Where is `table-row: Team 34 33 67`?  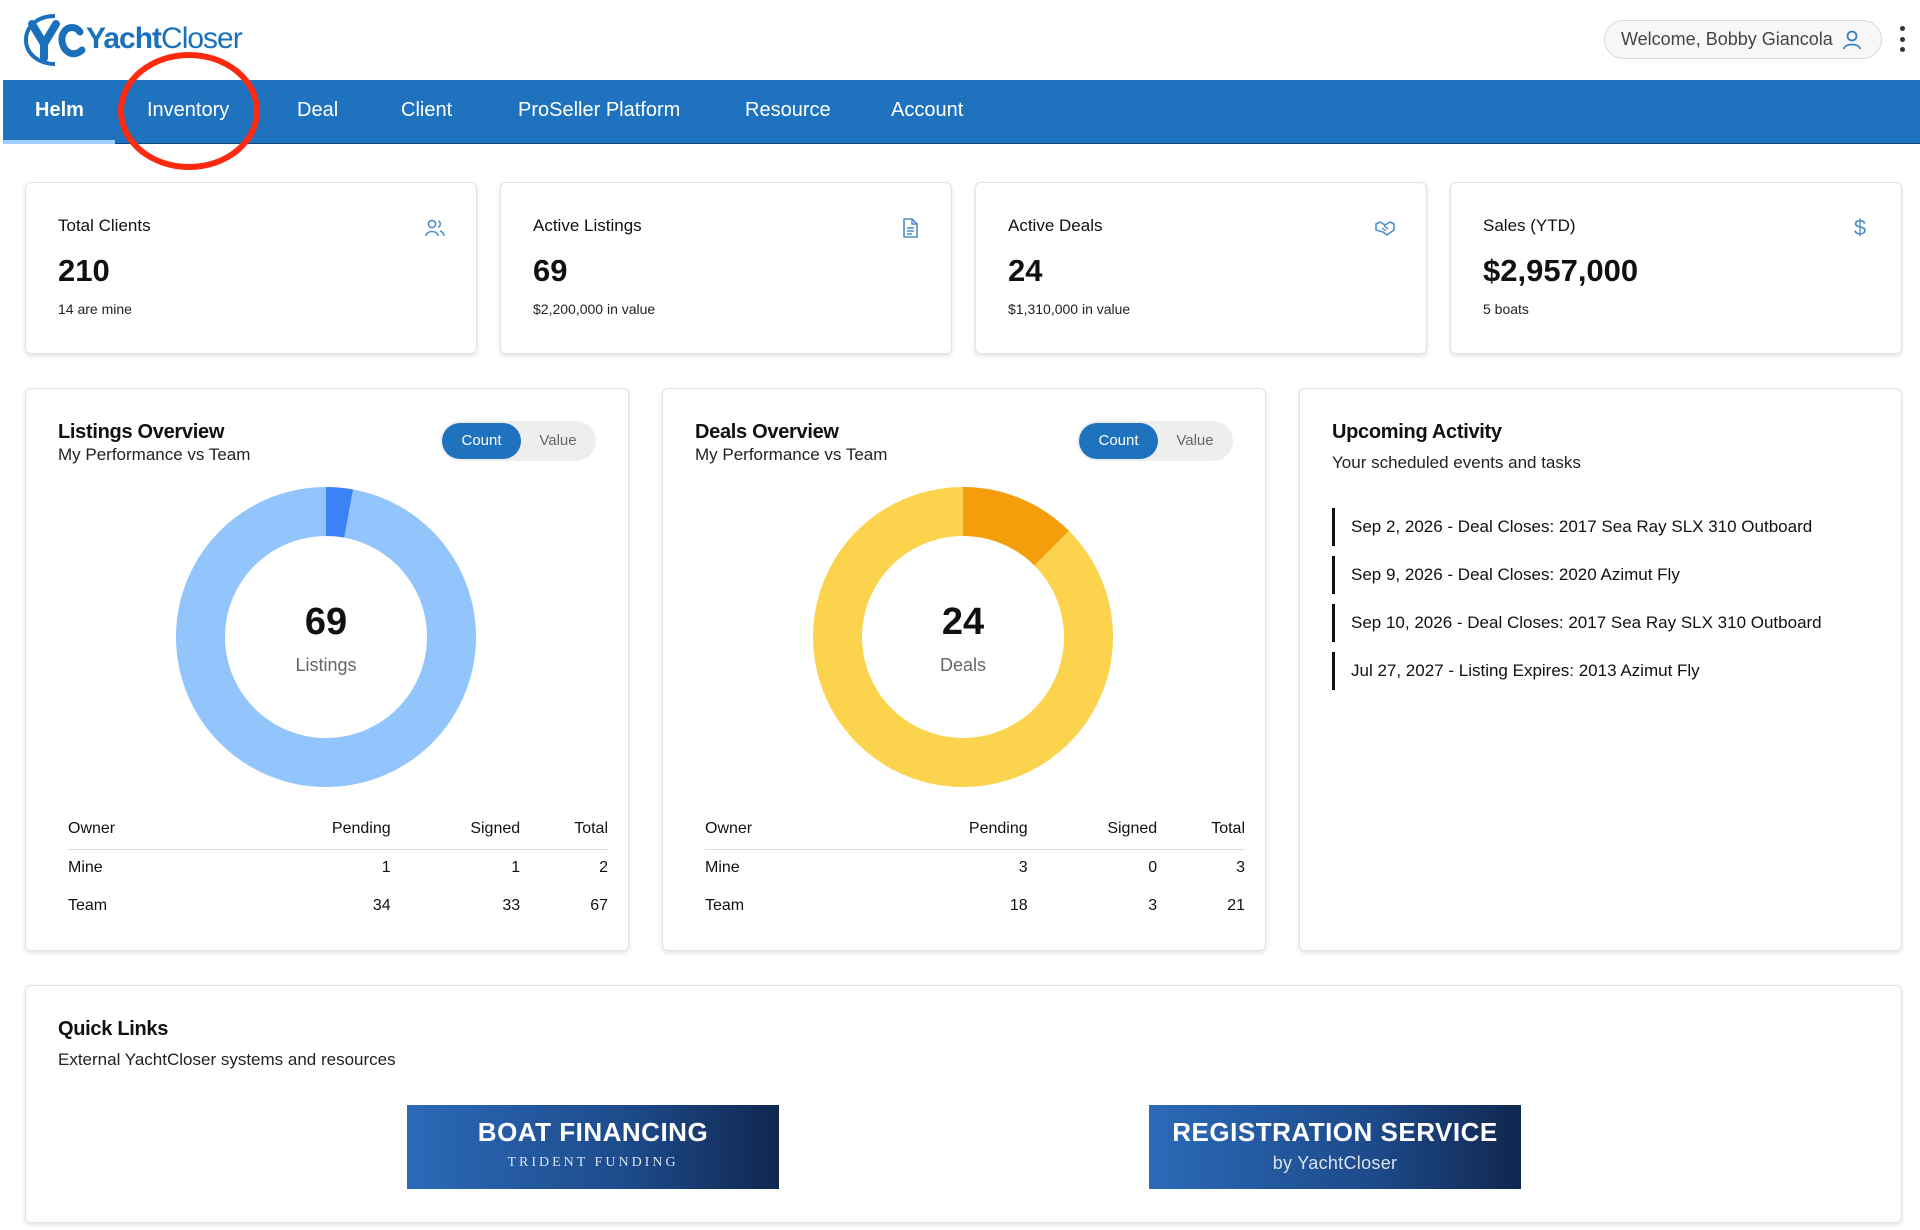
table-row: Team 34 33 67 is located at coordinates (338, 906).